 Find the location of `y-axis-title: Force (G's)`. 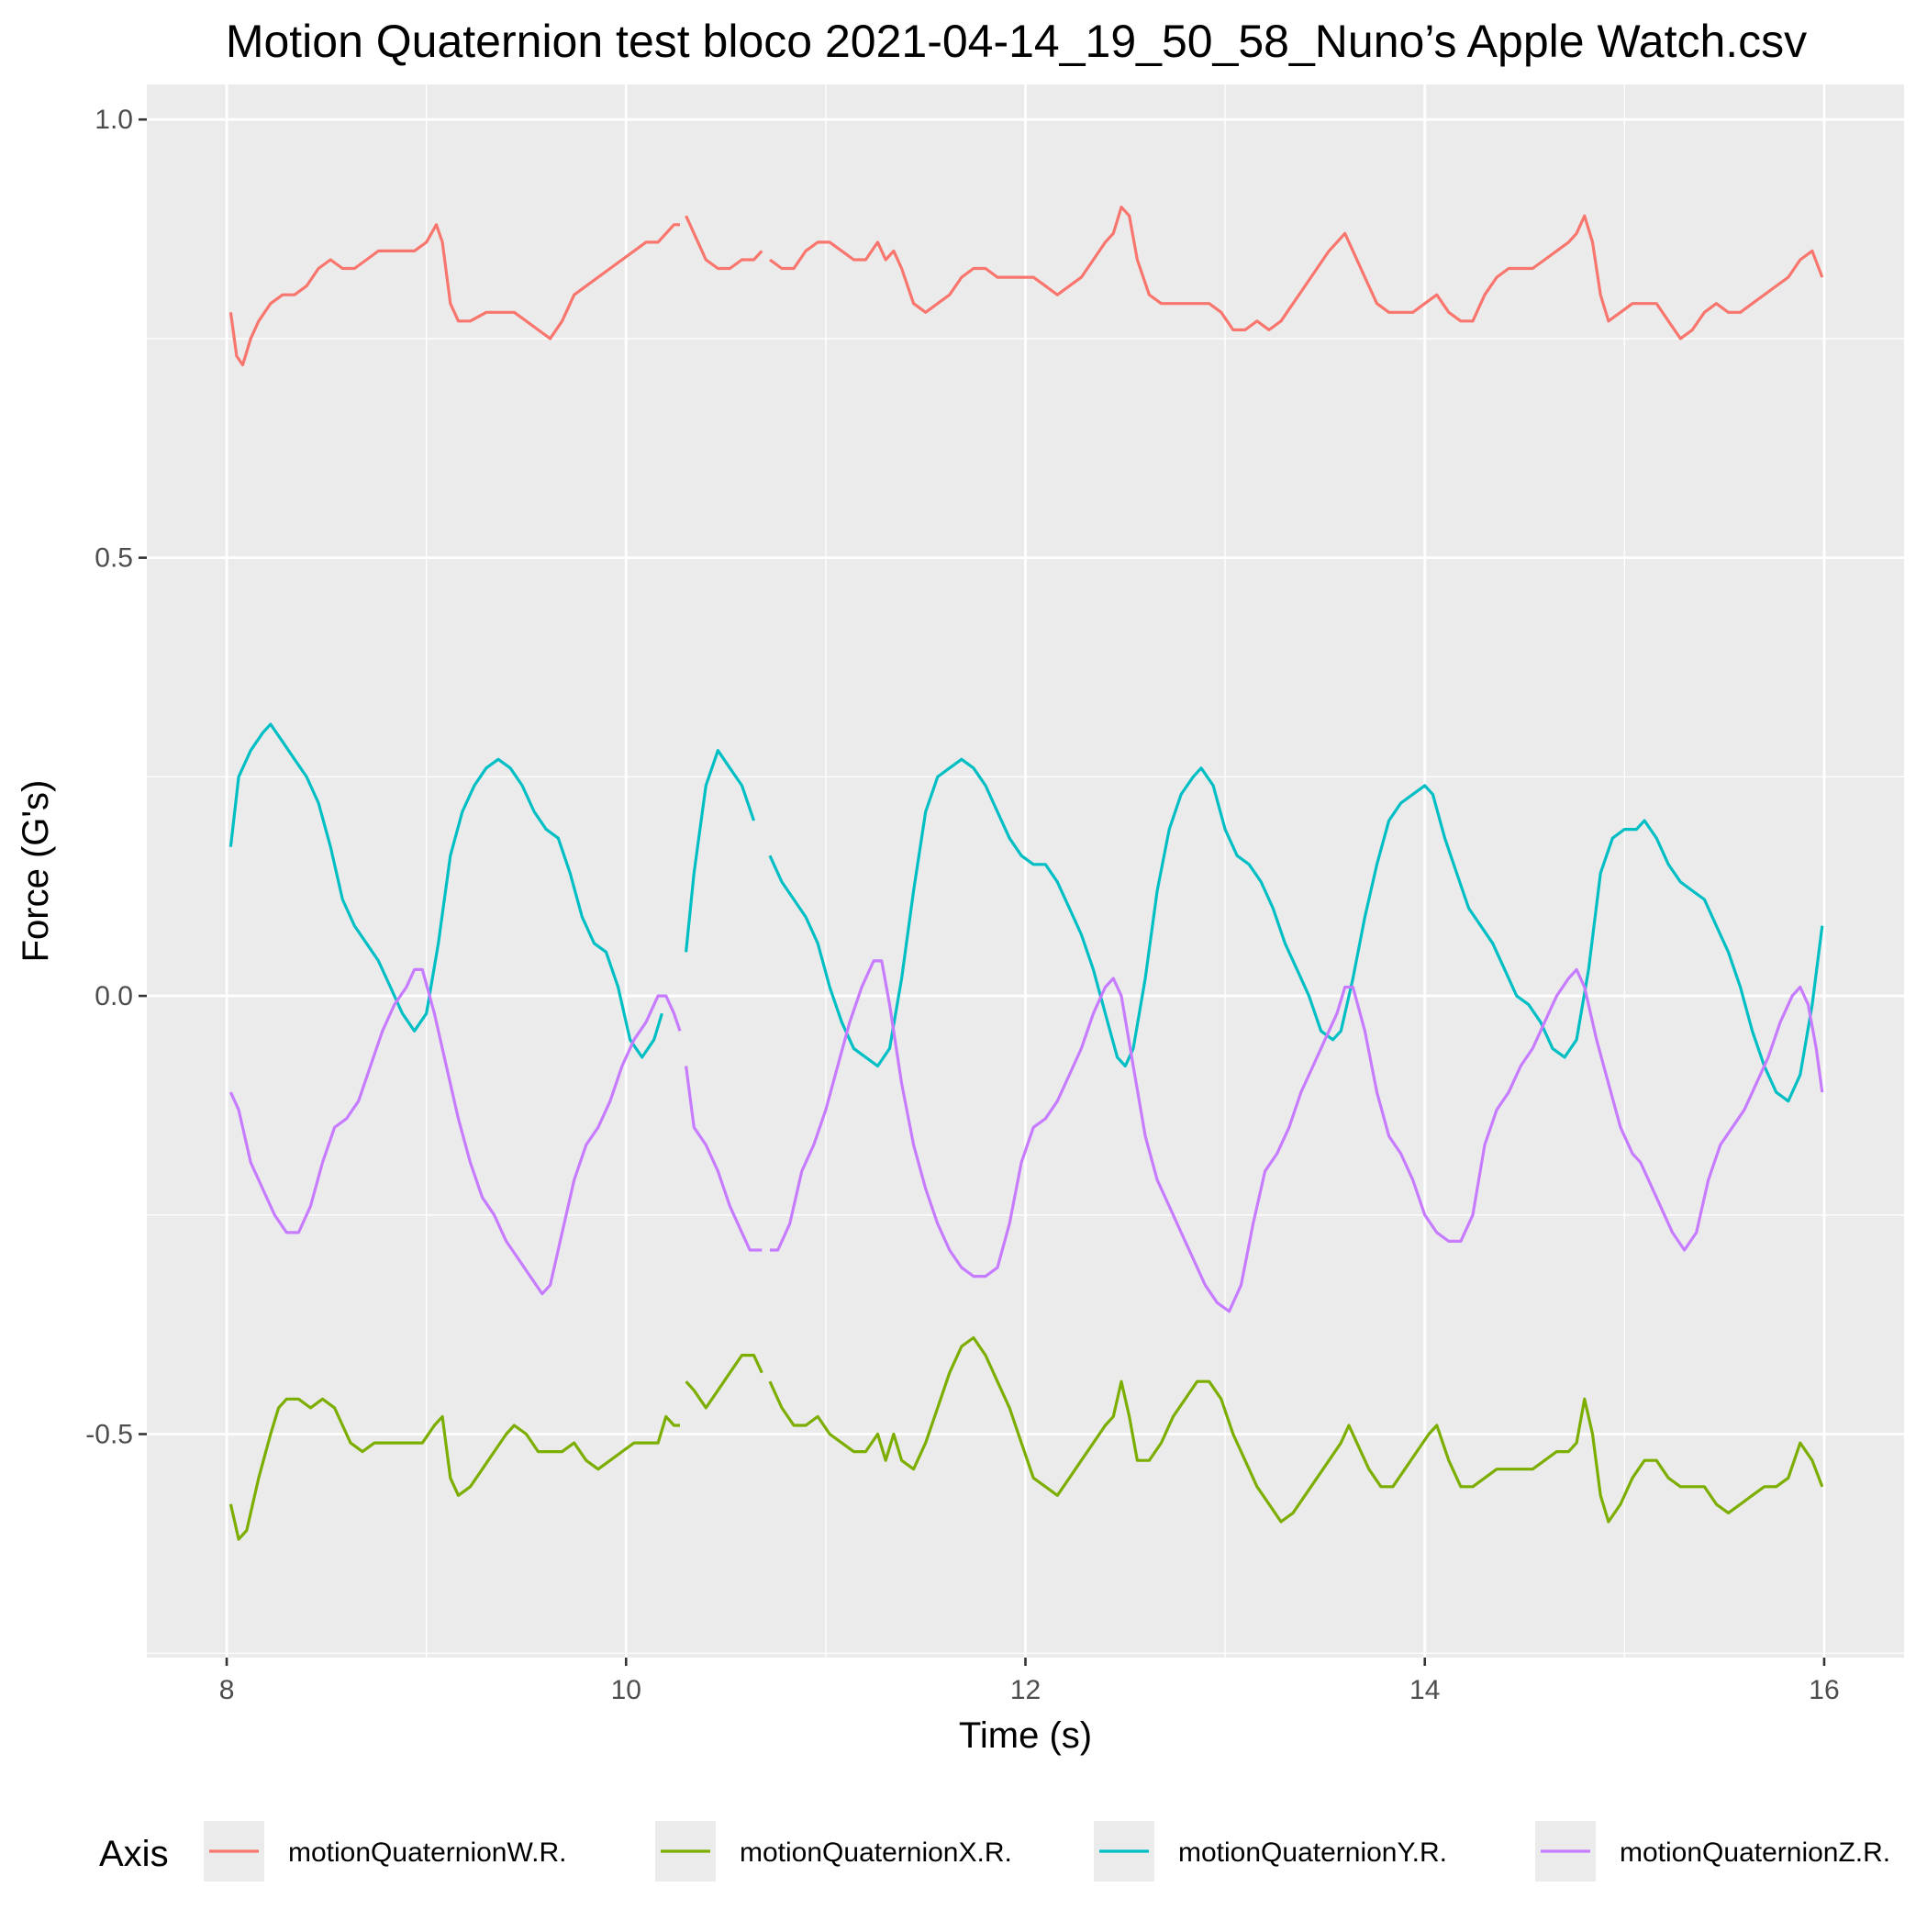

y-axis-title: Force (G's) is located at coordinates (36, 871).